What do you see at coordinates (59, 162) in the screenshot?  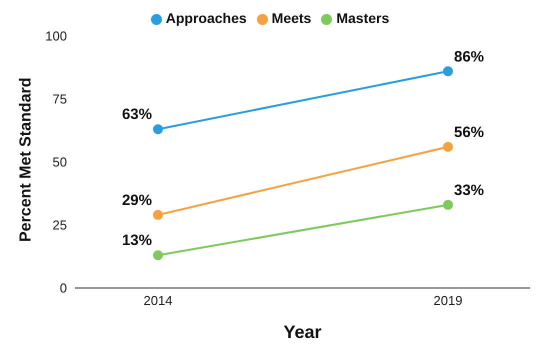 I see `y-tick-label: 50` at bounding box center [59, 162].